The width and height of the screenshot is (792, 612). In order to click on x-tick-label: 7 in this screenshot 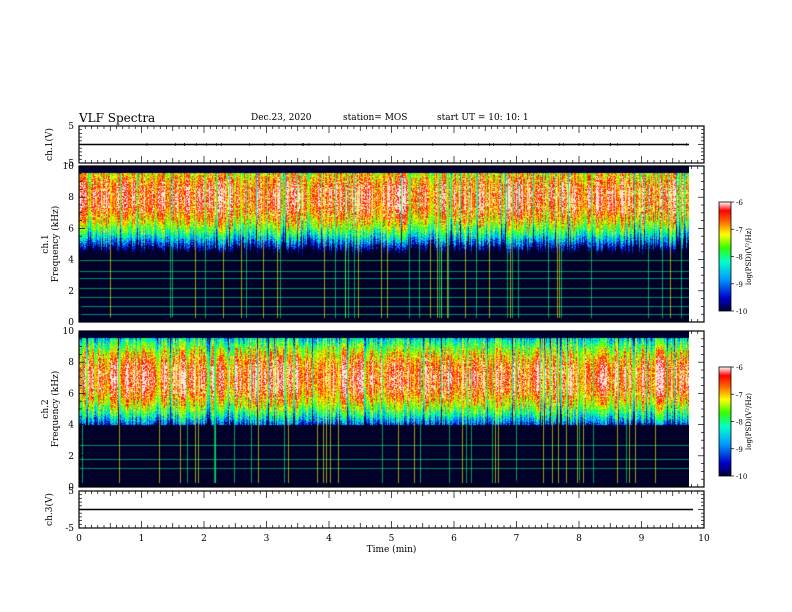, I will do `click(517, 539)`.